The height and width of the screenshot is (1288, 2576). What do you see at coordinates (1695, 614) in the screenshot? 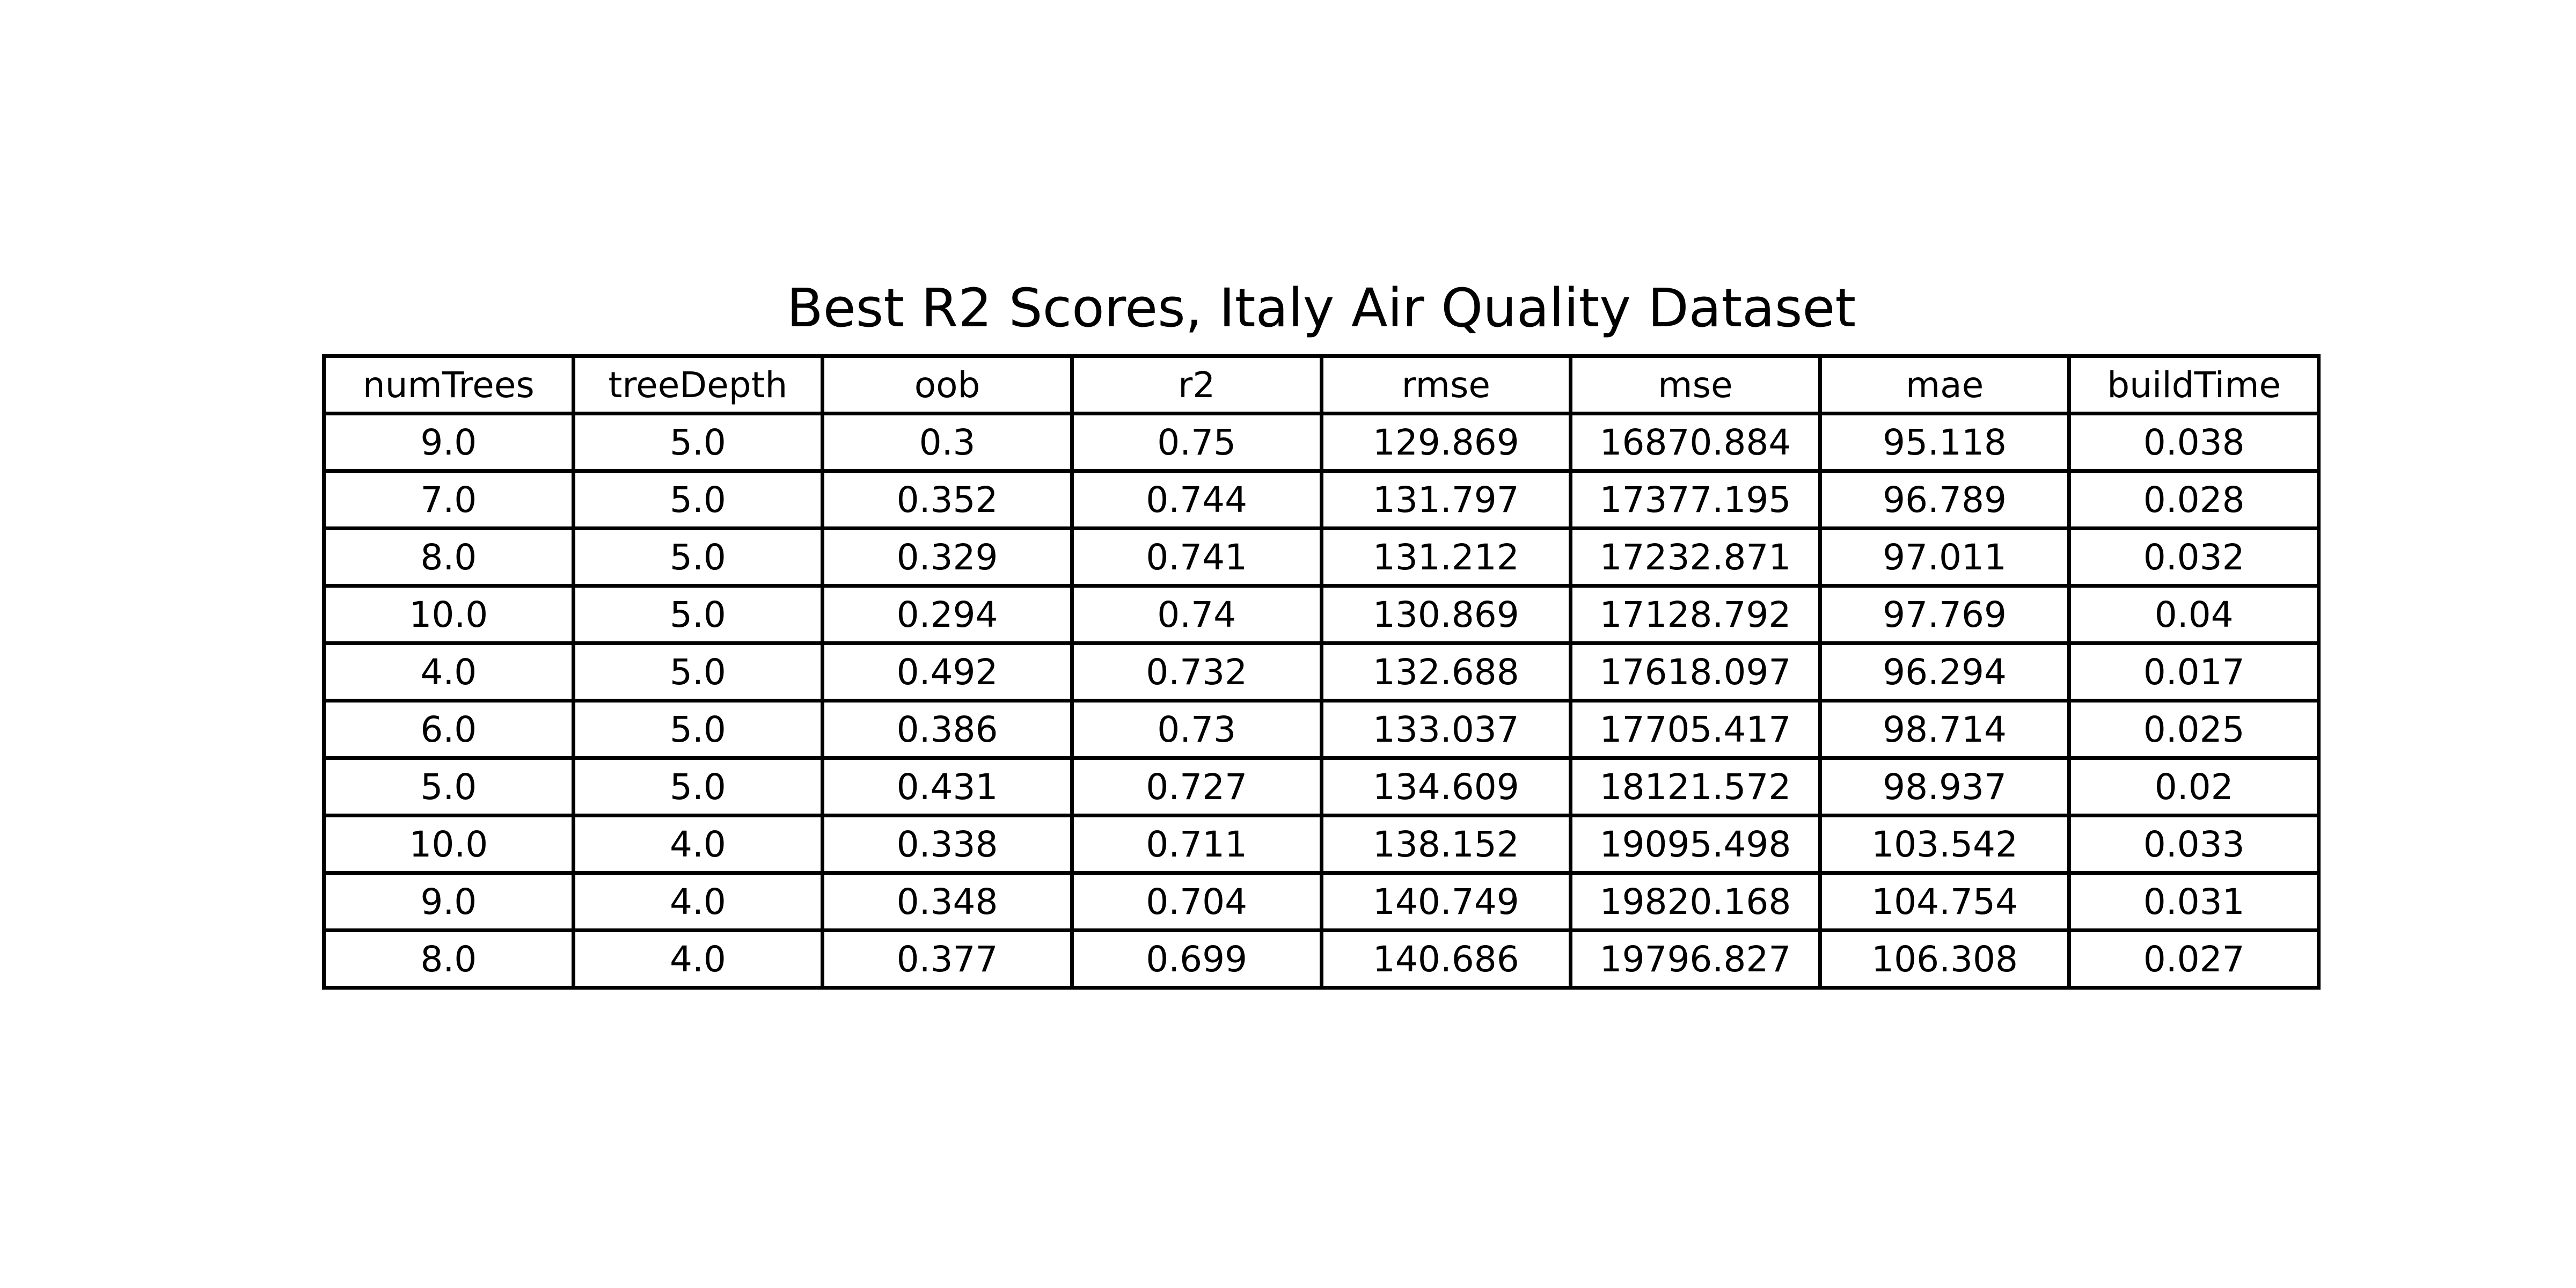
I see `table-cell-mse: 17128.792` at bounding box center [1695, 614].